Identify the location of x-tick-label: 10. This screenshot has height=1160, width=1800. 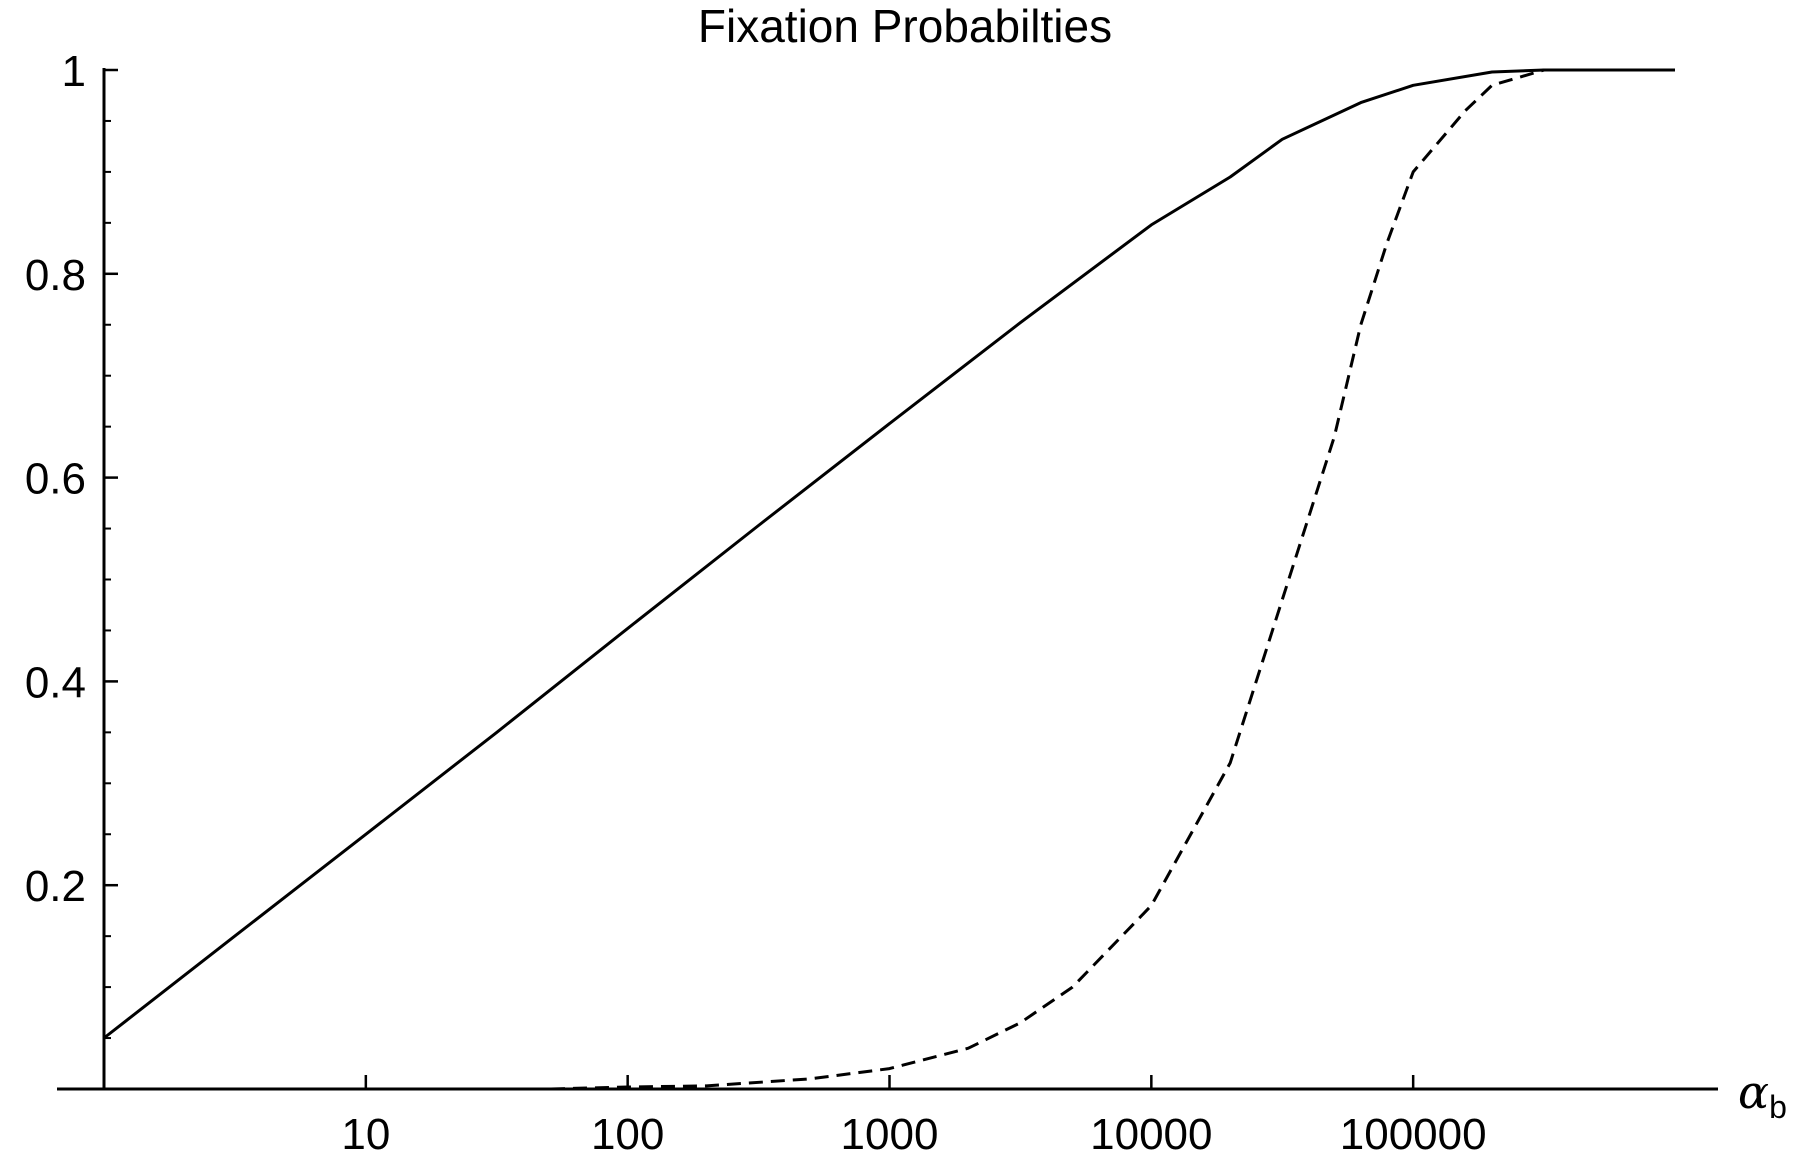
(365, 1134).